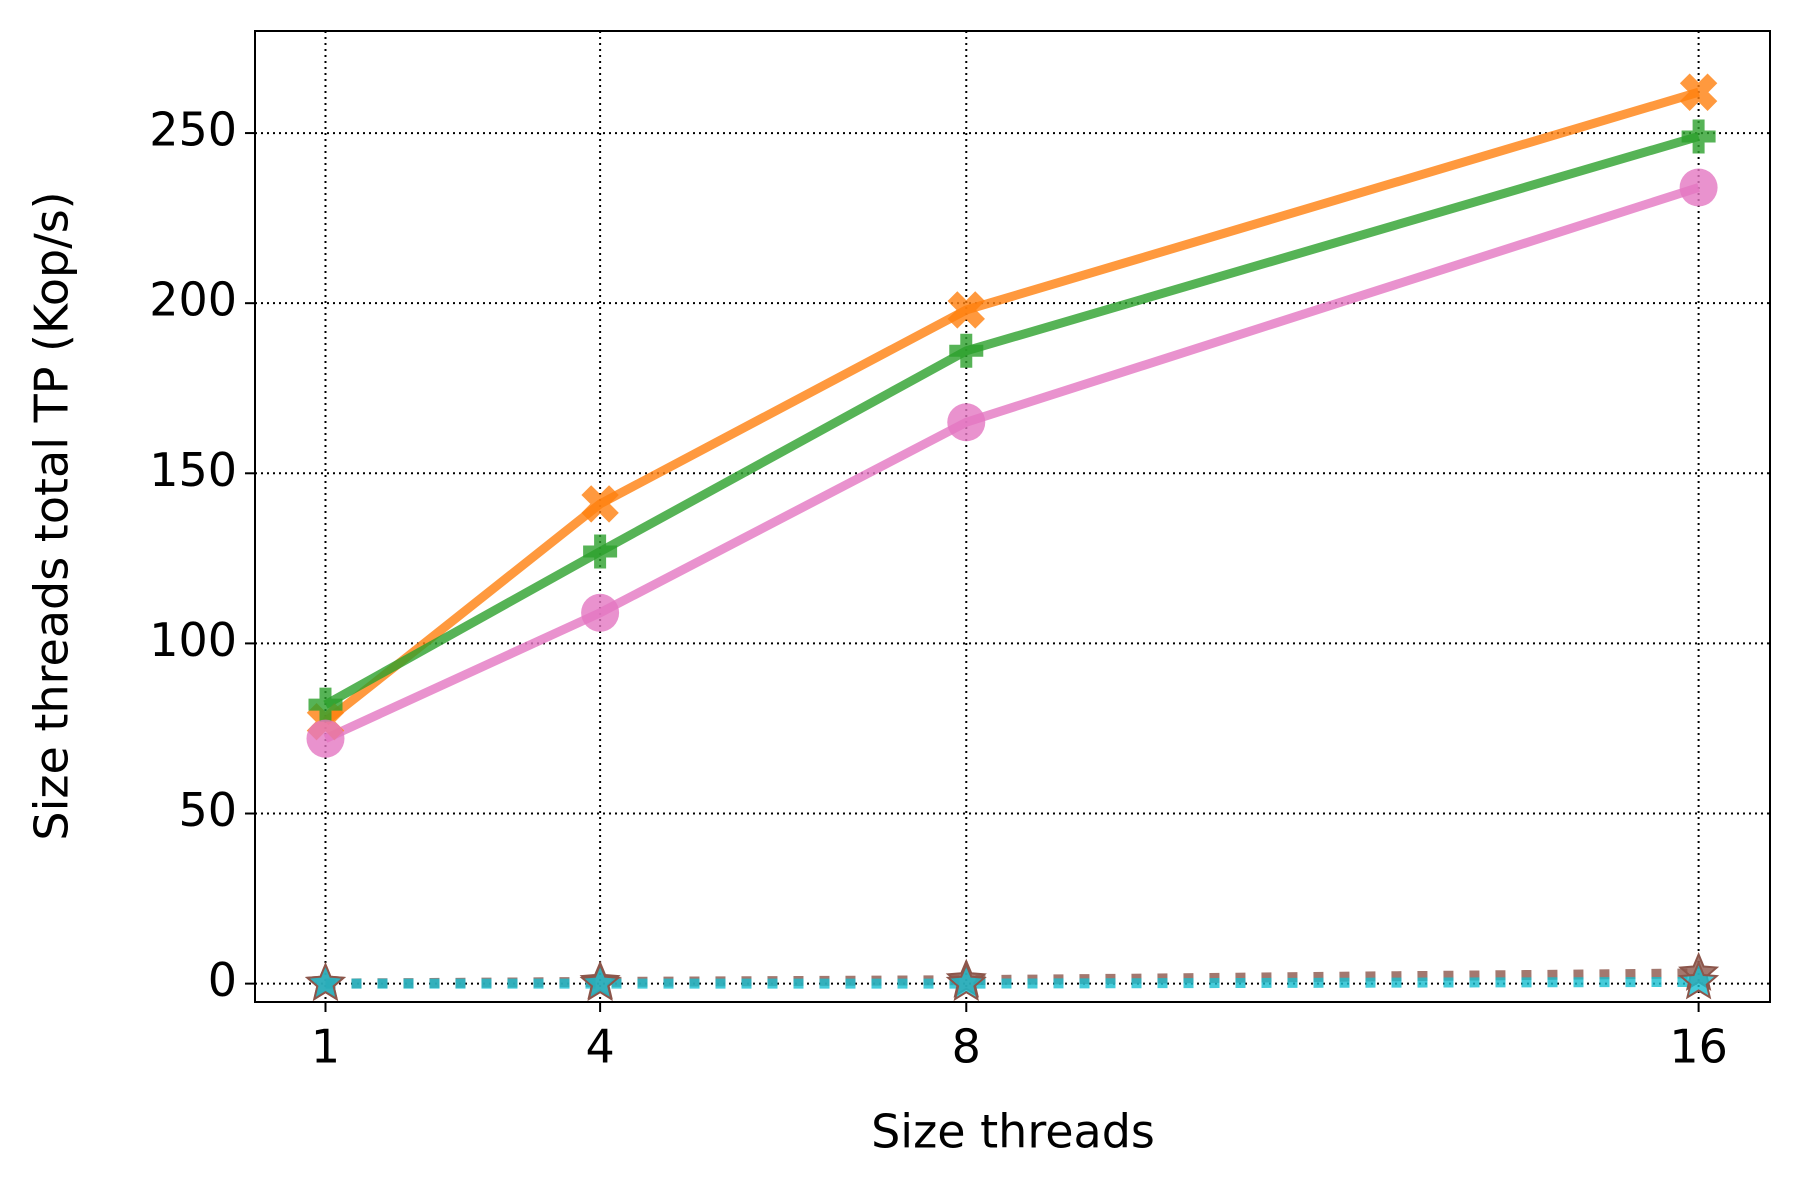 The image size is (1796, 1196). Describe the element at coordinates (193, 130) in the screenshot. I see `y-tick-label: 250` at that location.